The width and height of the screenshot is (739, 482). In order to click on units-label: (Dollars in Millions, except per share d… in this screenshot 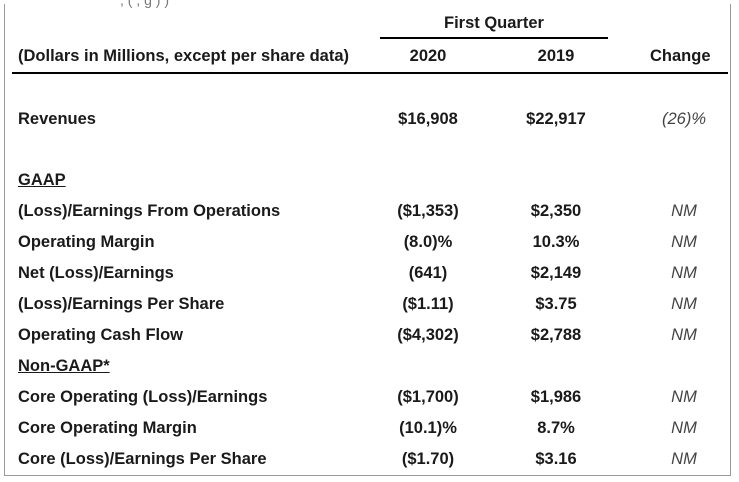, I will do `click(184, 56)`.